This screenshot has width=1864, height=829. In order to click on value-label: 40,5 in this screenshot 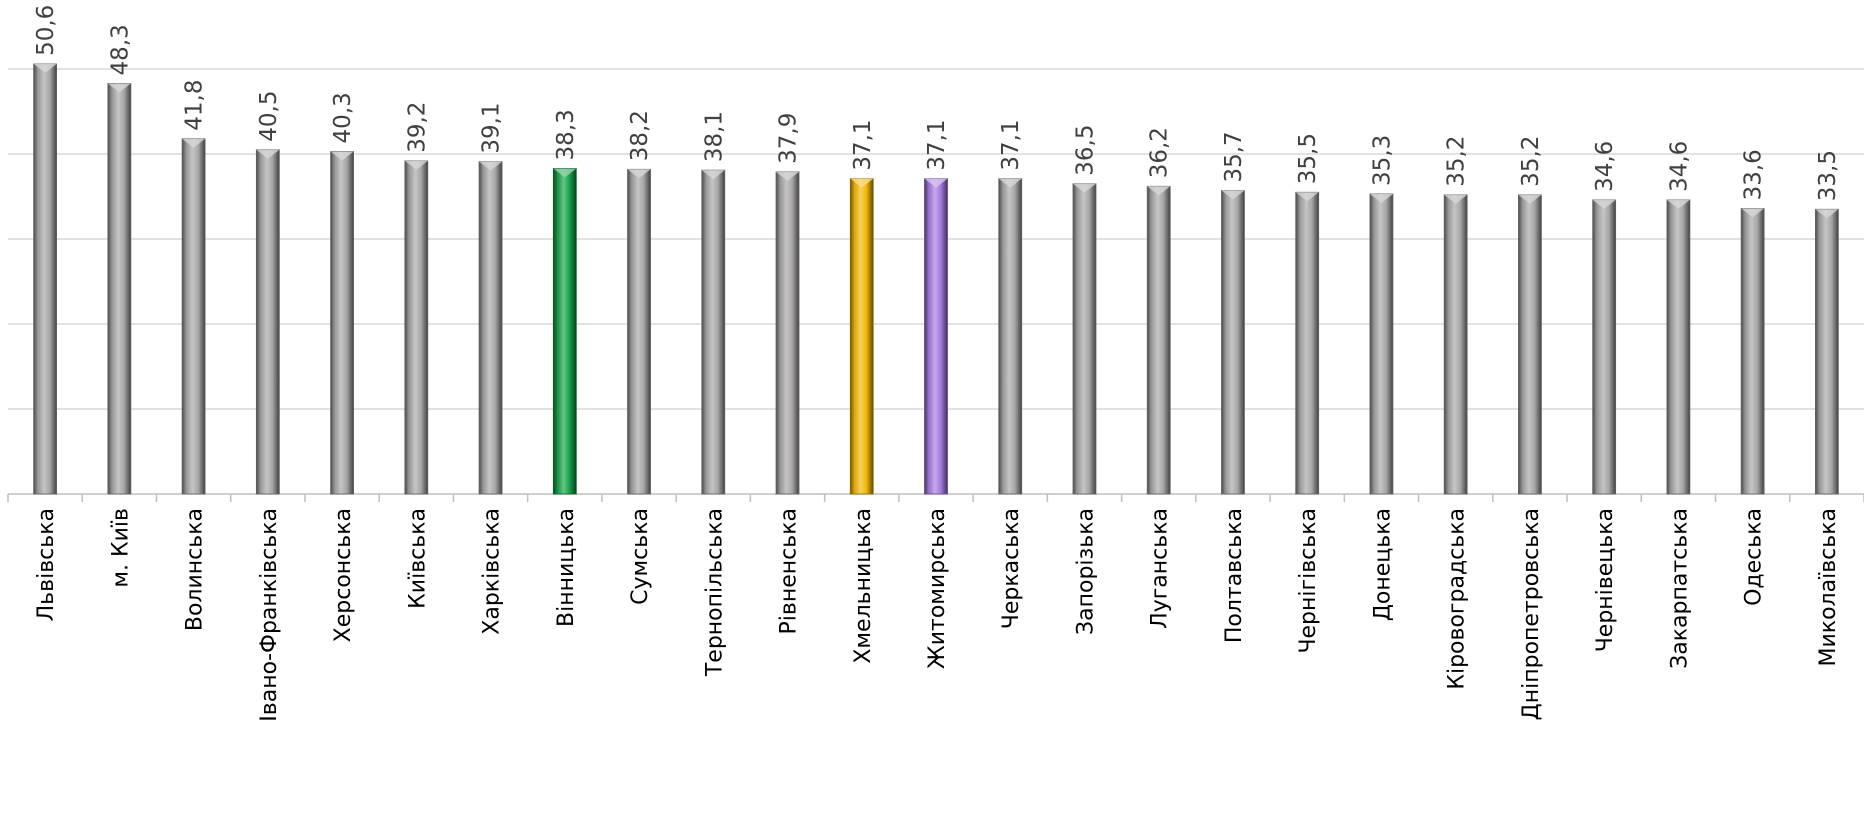, I will do `click(269, 116)`.